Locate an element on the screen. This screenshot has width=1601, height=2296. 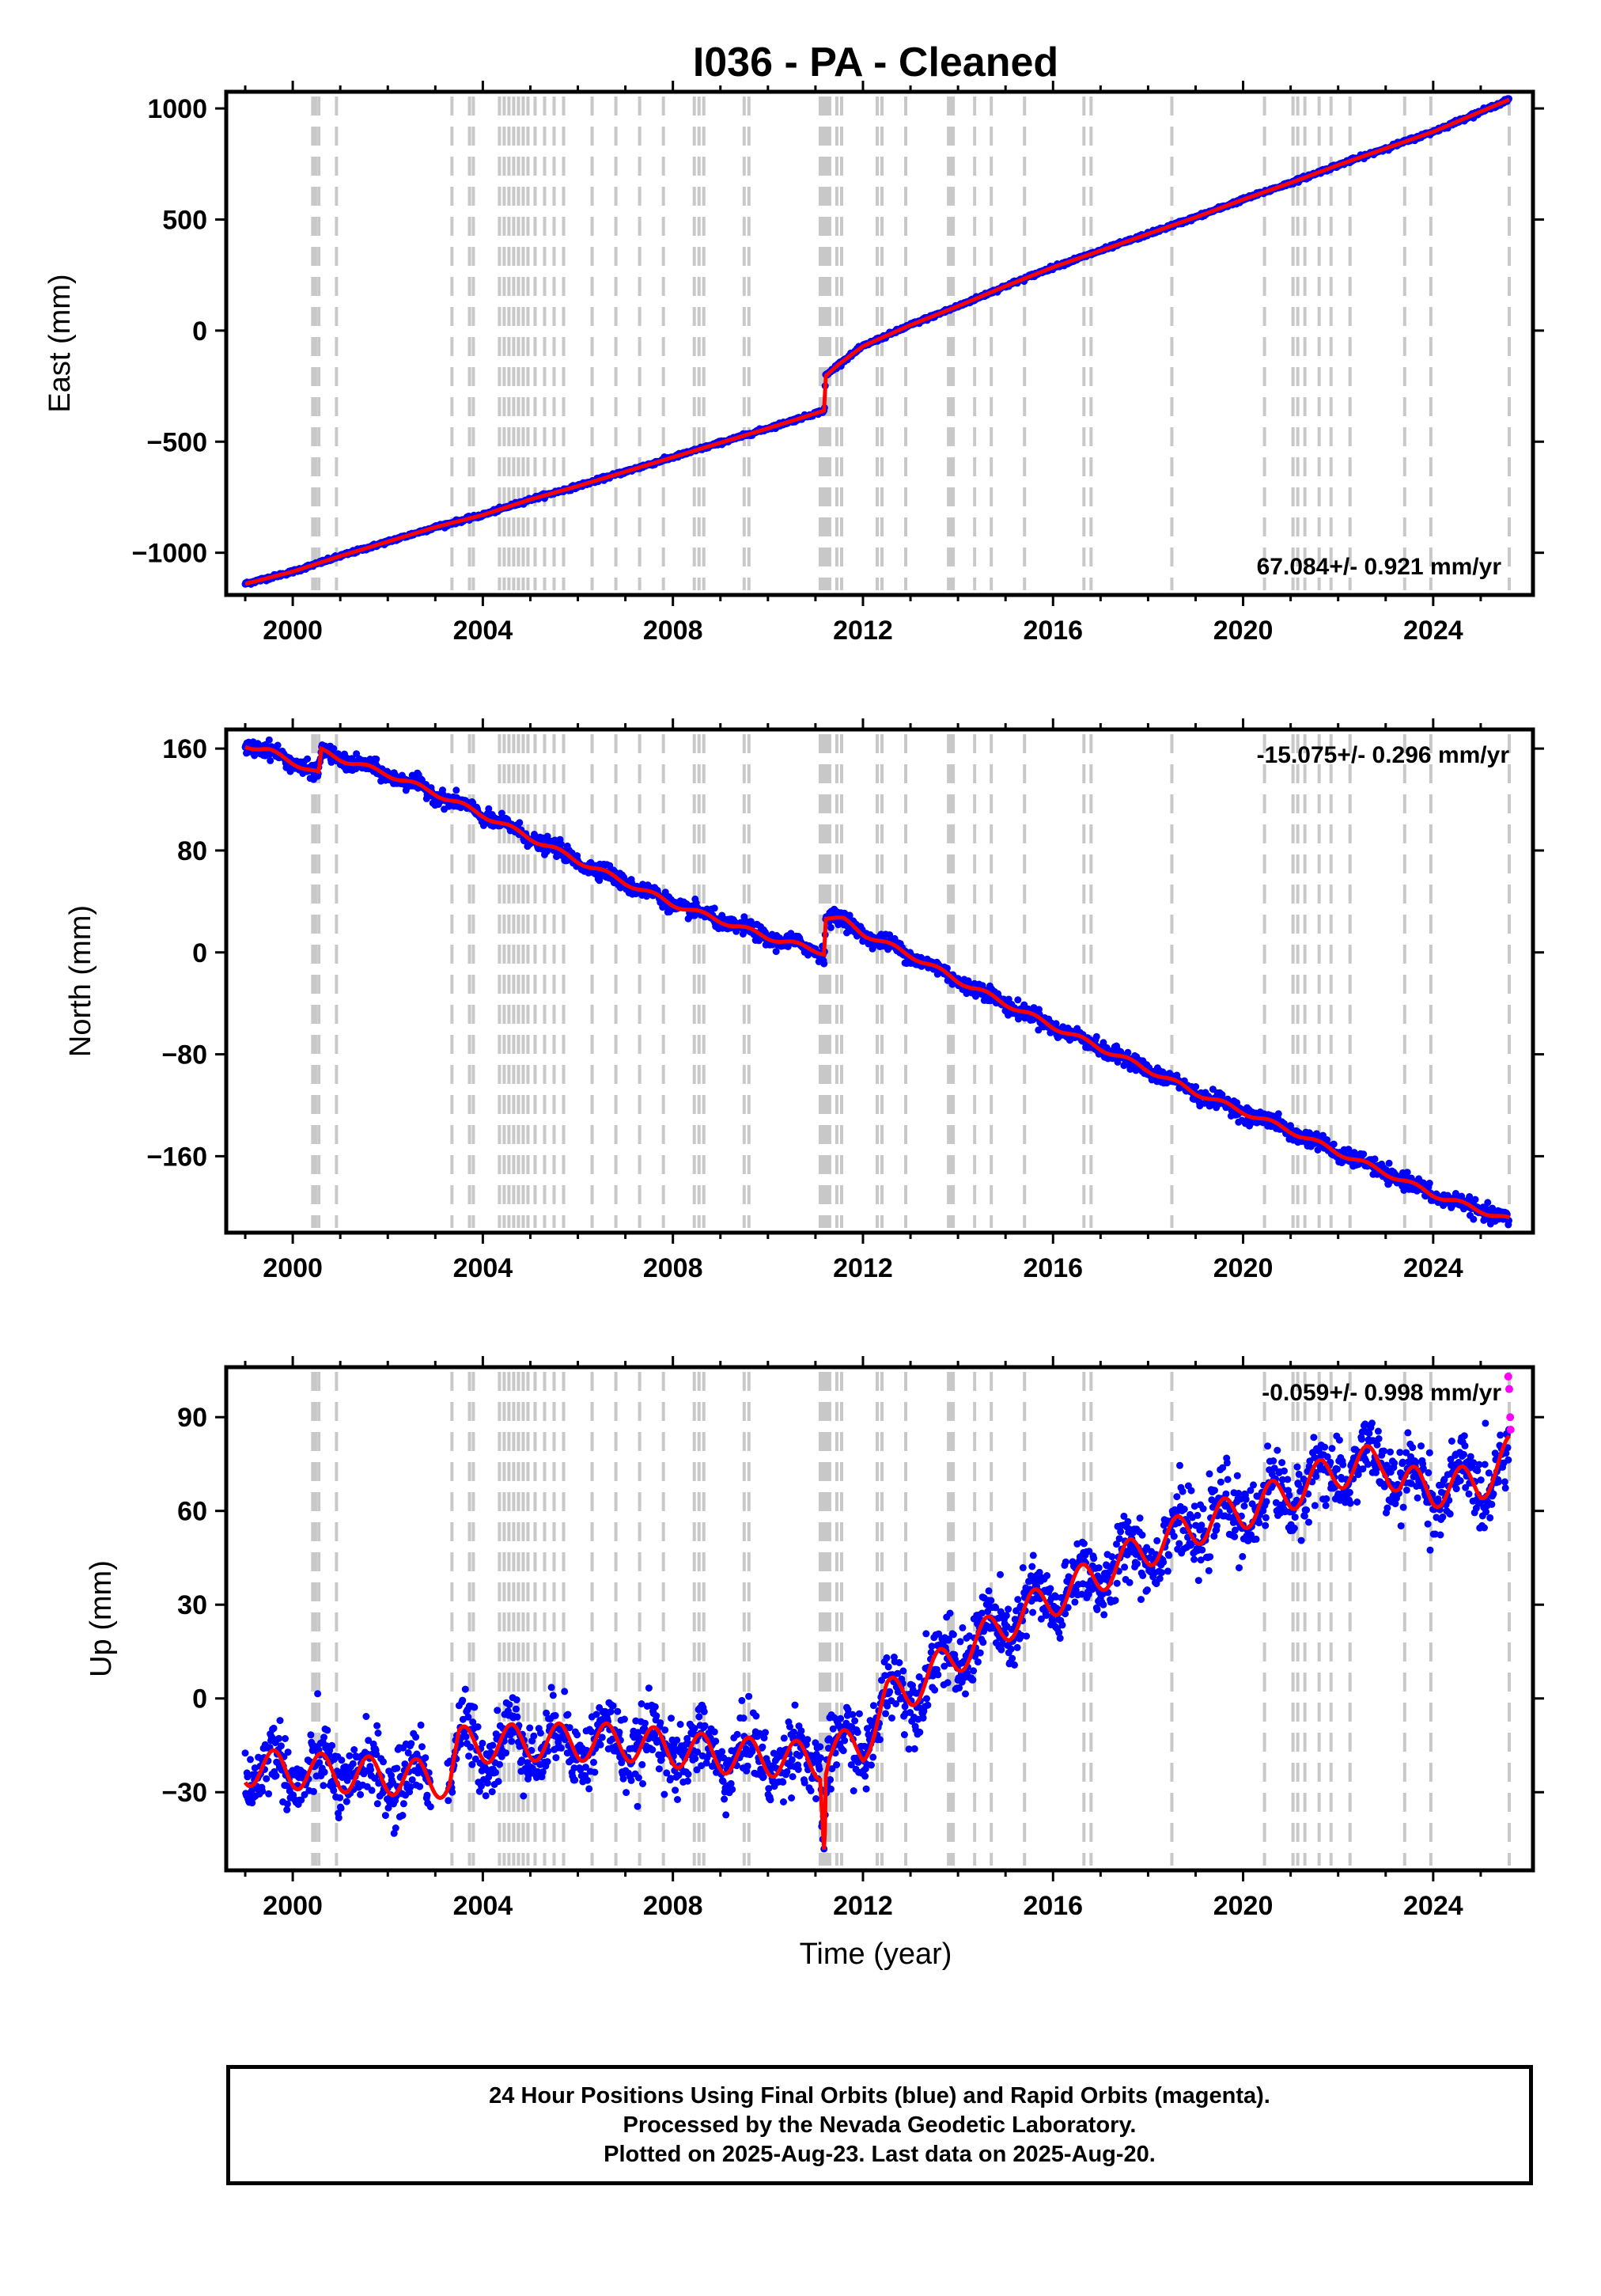
y-tick-label: −1000 is located at coordinates (170, 554).